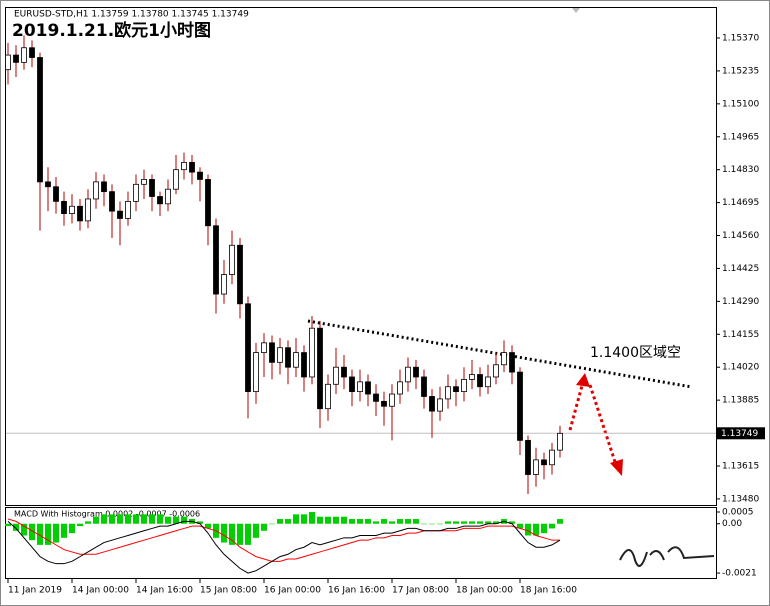 The height and width of the screenshot is (606, 770). What do you see at coordinates (576, 10) in the screenshot?
I see `shift-marker` at bounding box center [576, 10].